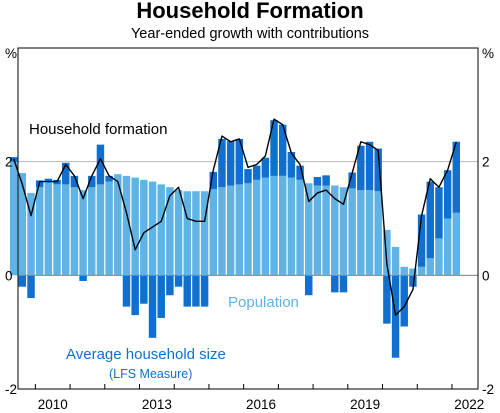 The image size is (500, 413). What do you see at coordinates (263, 302) in the screenshot?
I see `annotation-population: Population` at bounding box center [263, 302].